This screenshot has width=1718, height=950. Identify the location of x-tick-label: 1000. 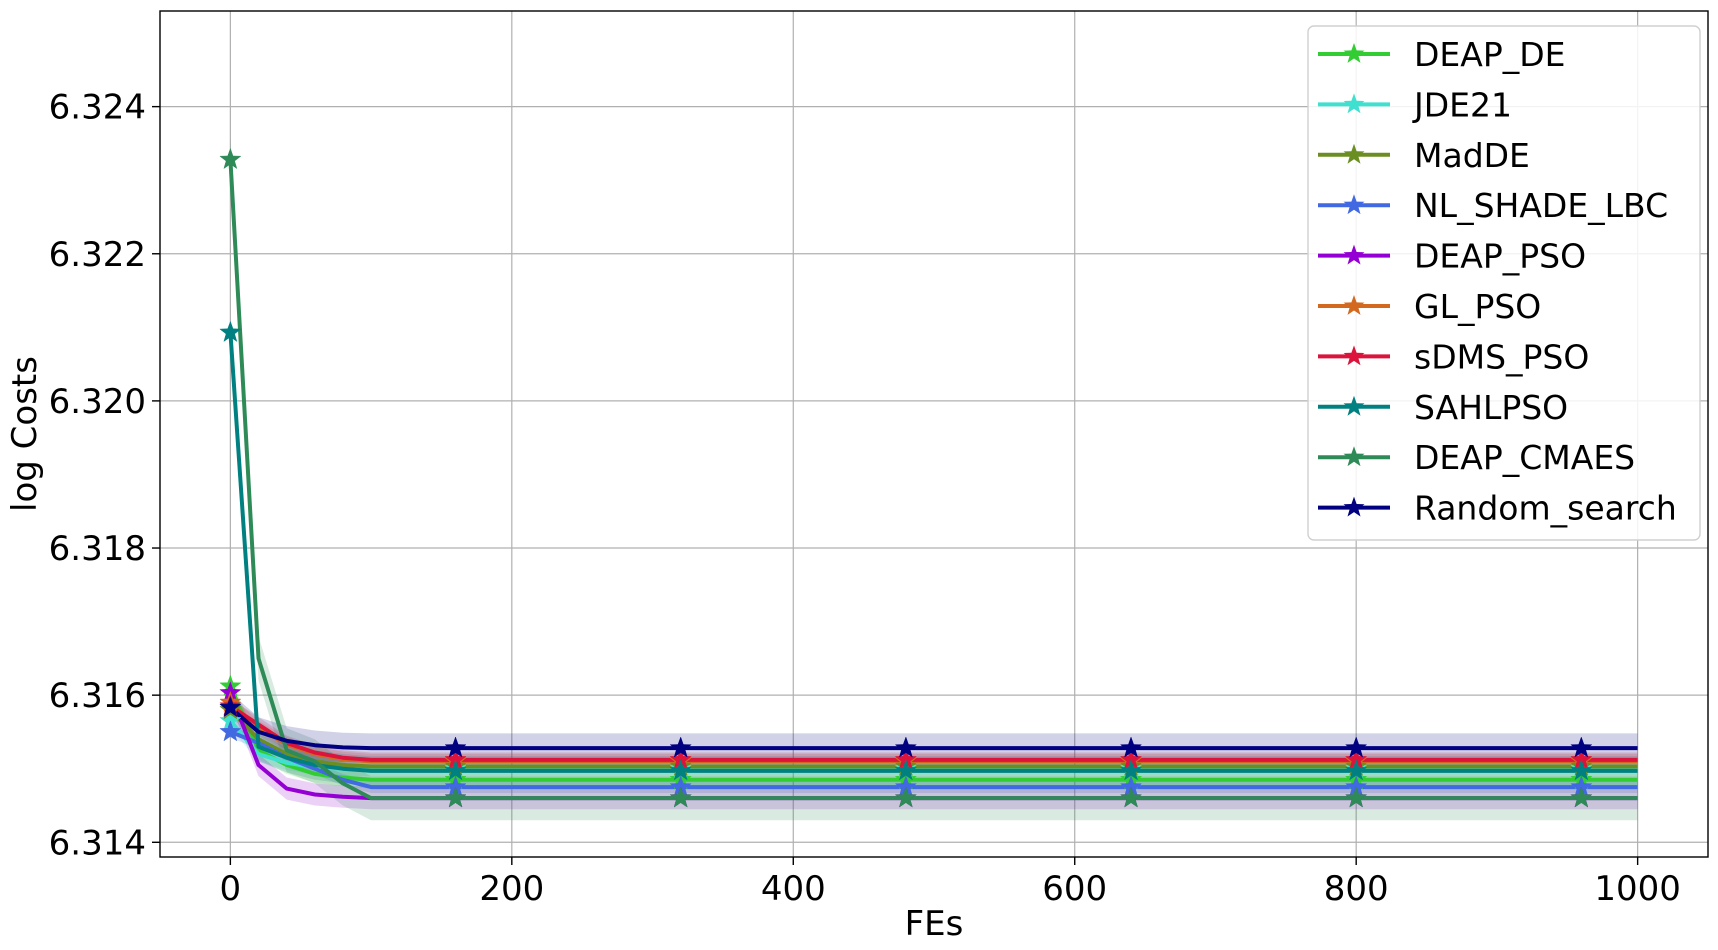
(1637, 889).